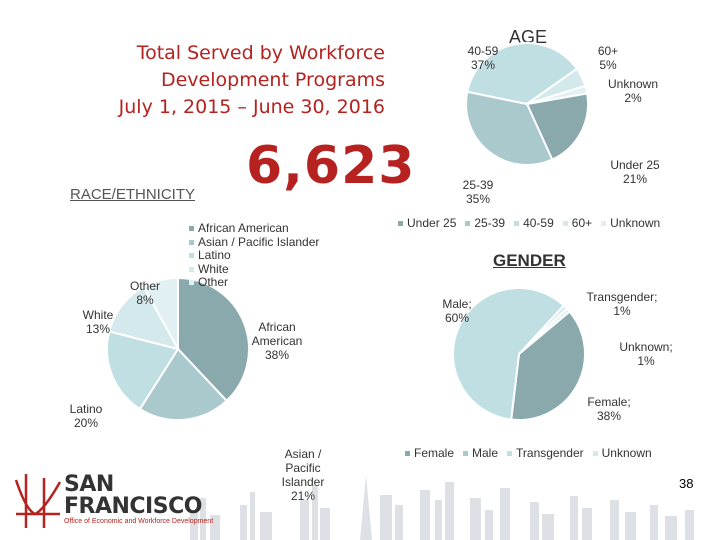 The image size is (720, 540). I want to click on race-label-african-american: African American 38%, so click(277, 341).